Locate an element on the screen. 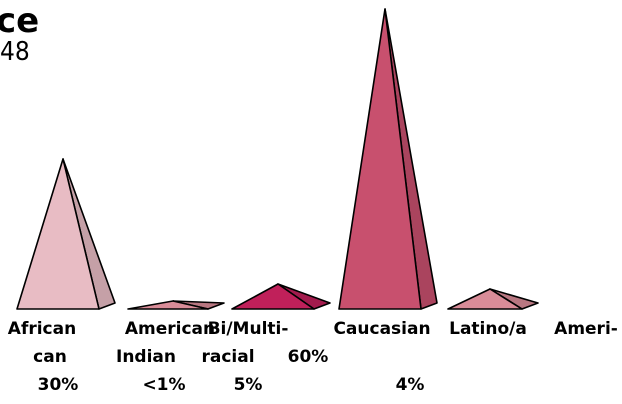  category-label: 60% is located at coordinates (308, 357).